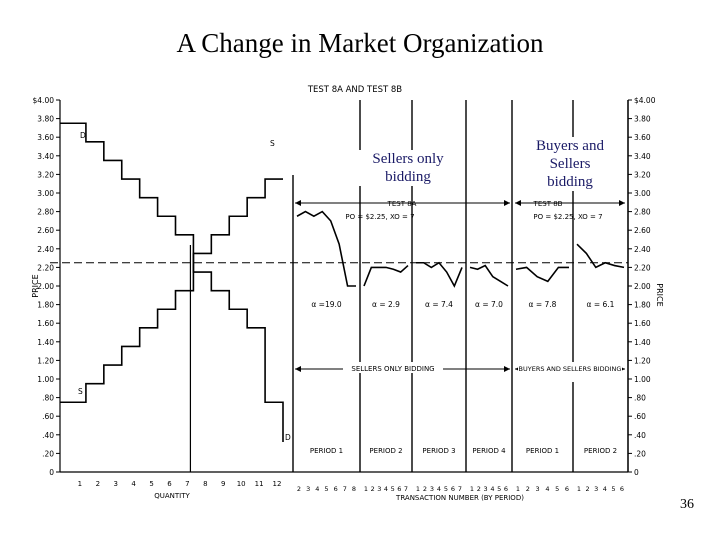 This screenshot has height=540, width=720. Describe the element at coordinates (354, 90) in the screenshot. I see `chart-title: TEST 8A AND TEST 8B` at that location.